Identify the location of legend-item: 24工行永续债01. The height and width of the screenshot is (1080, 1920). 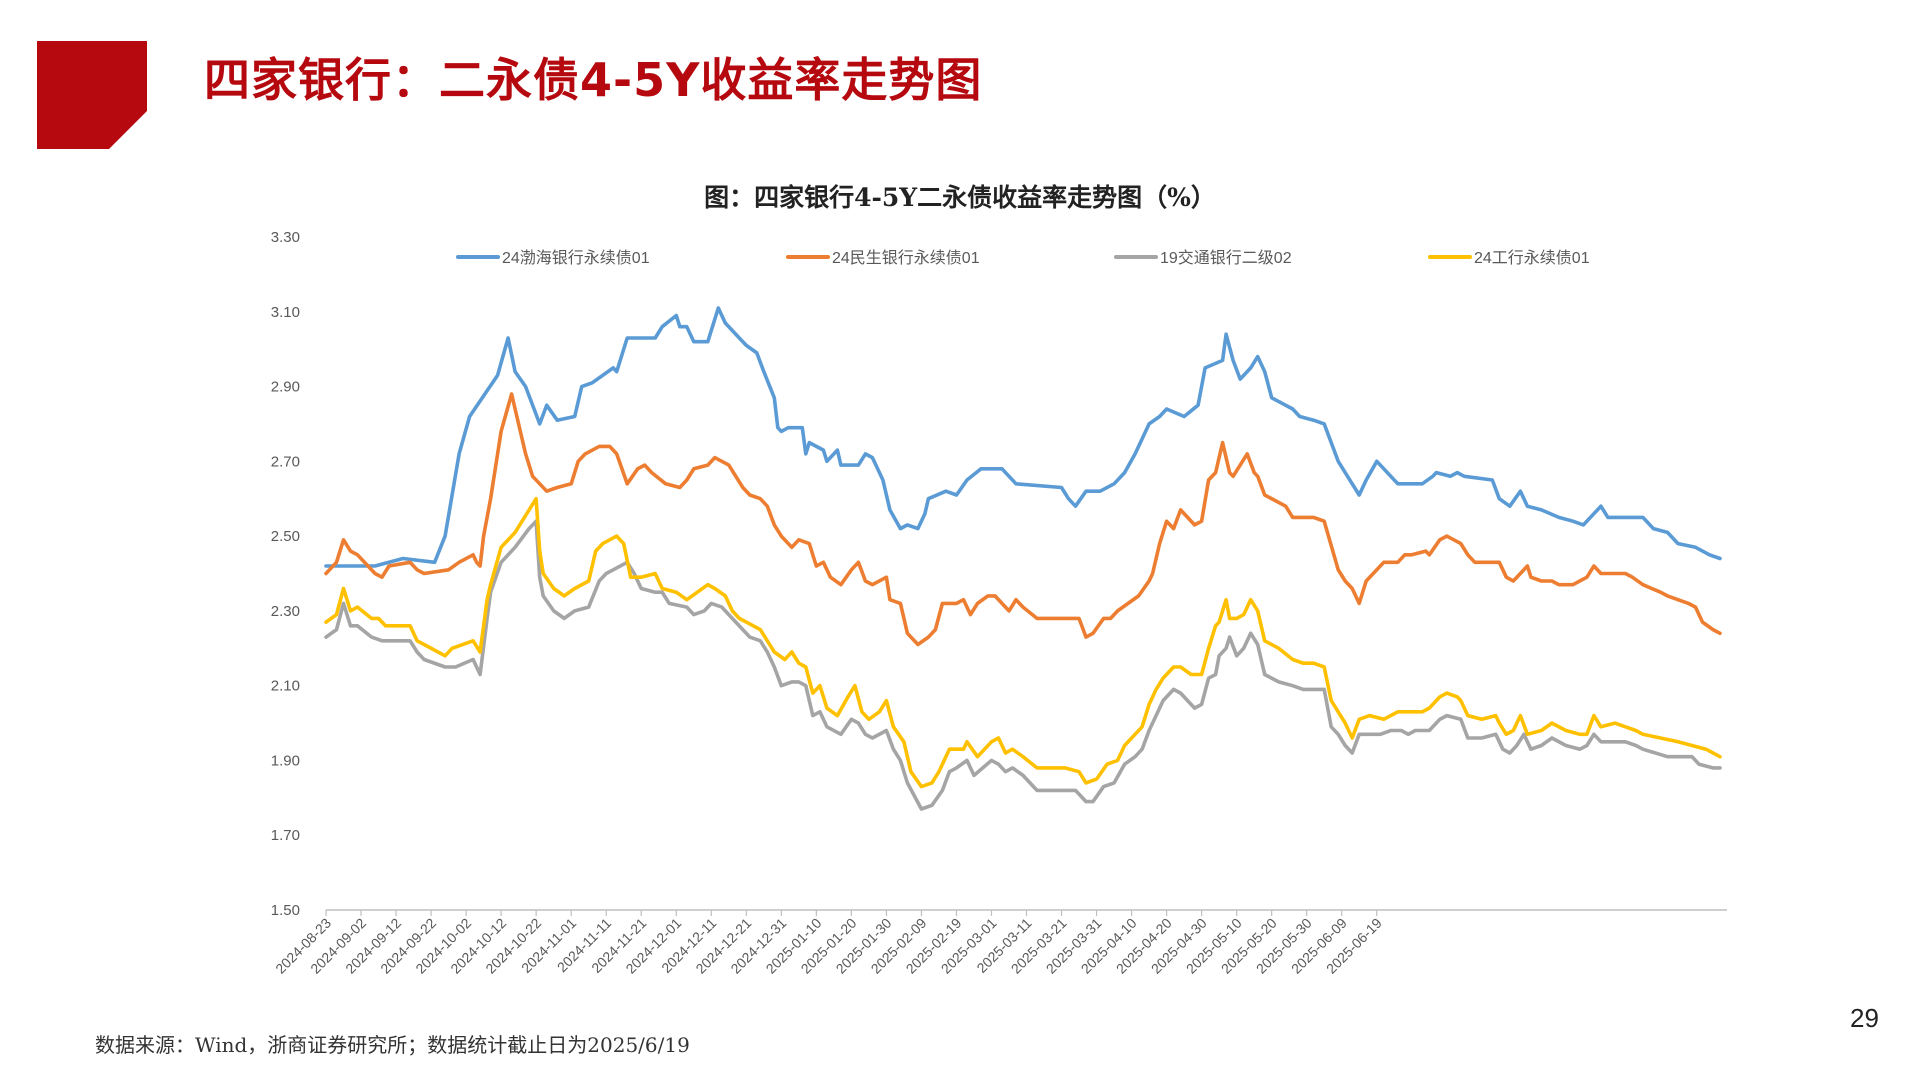
(1509, 258).